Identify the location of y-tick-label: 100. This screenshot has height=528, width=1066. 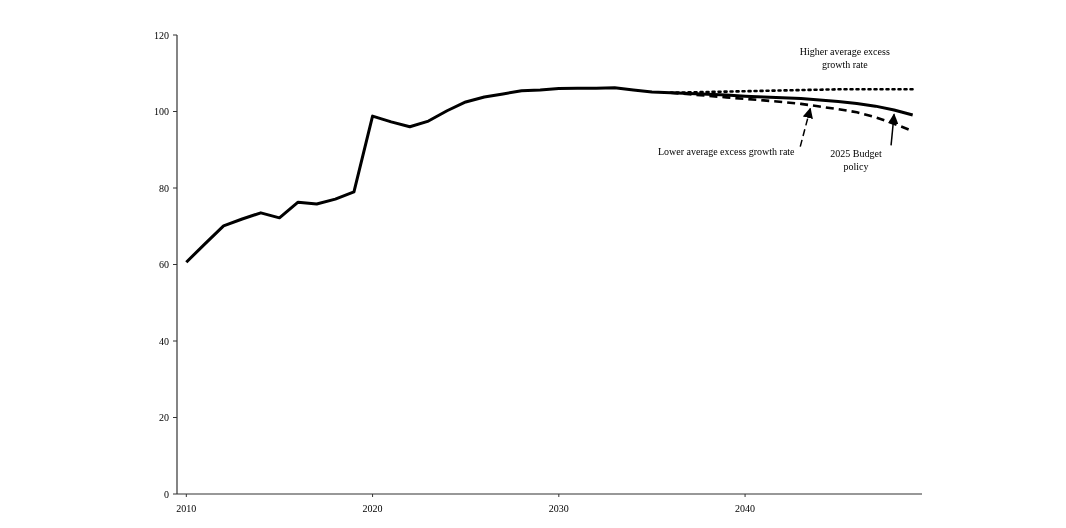
(161, 111).